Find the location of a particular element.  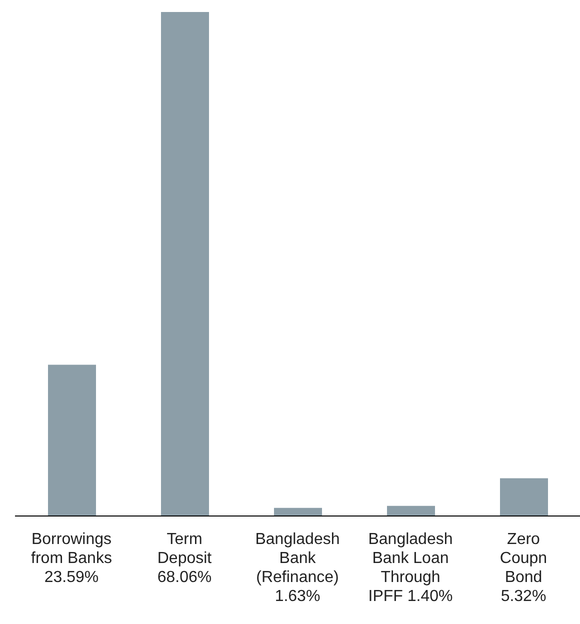

x-tick-label: Zero Coupn Bond 5.32% is located at coordinates (524, 568).